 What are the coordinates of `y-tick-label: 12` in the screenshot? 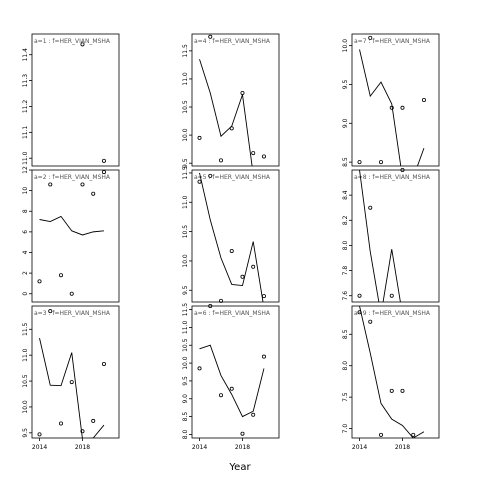 It's located at (25, 170).